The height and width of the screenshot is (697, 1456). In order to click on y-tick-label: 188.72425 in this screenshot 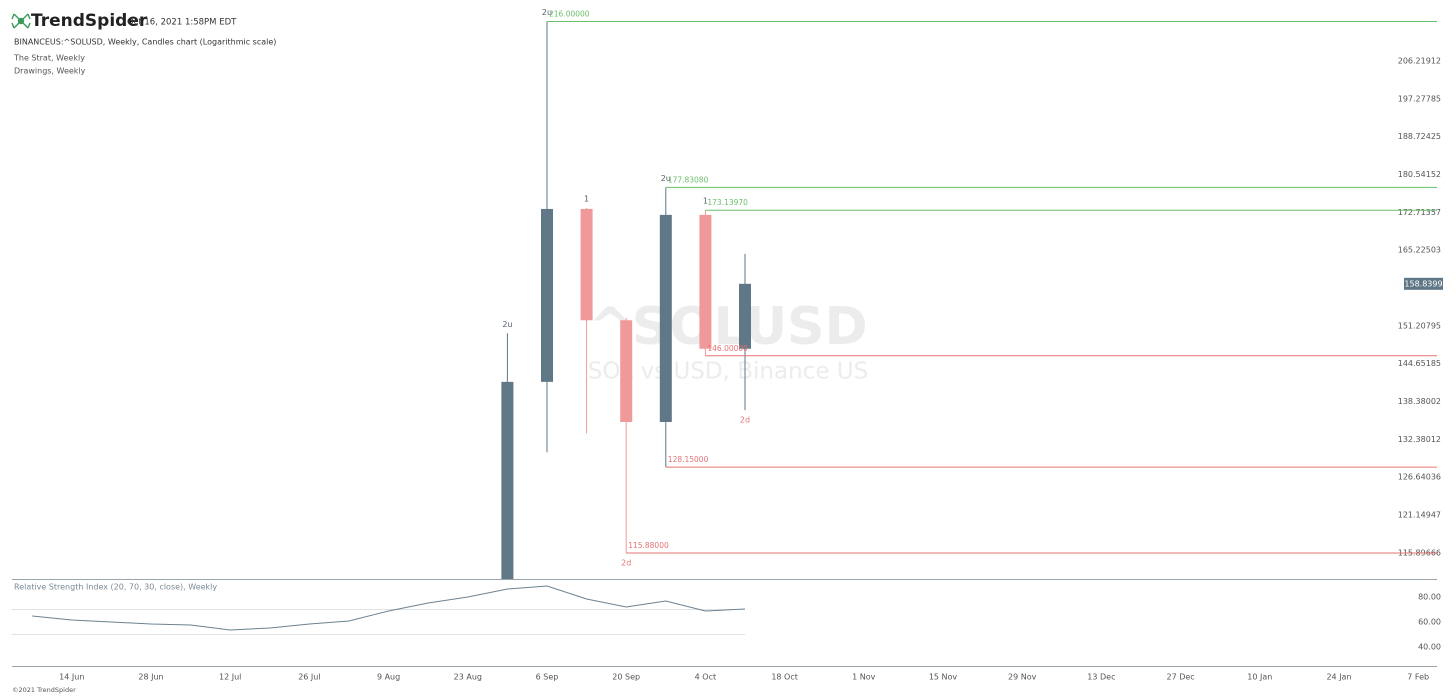, I will do `click(1419, 136)`.